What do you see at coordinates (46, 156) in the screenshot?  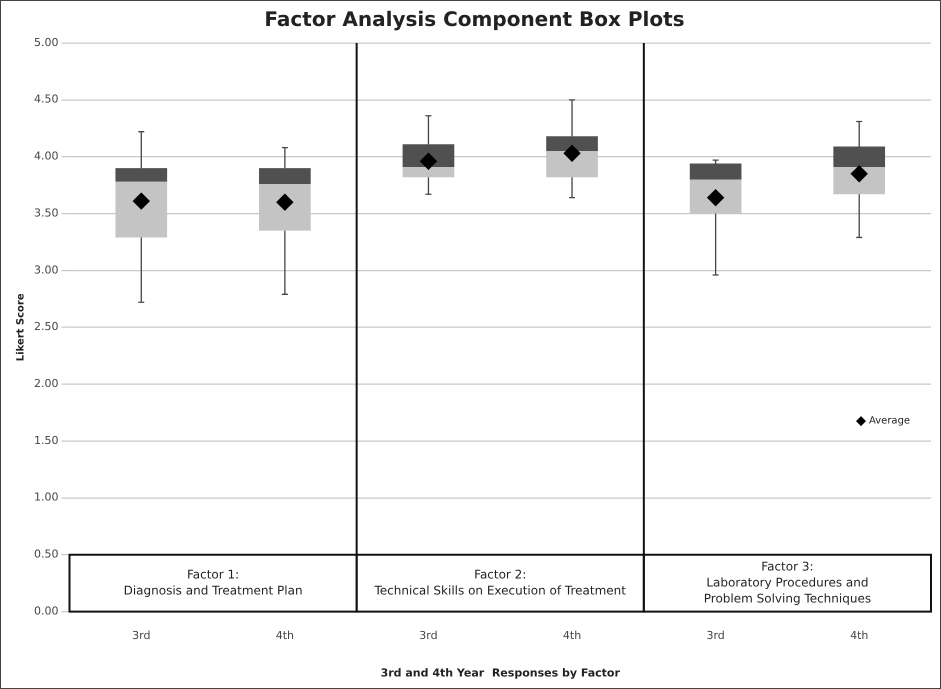 I see `y-tick-label: 4.00` at bounding box center [46, 156].